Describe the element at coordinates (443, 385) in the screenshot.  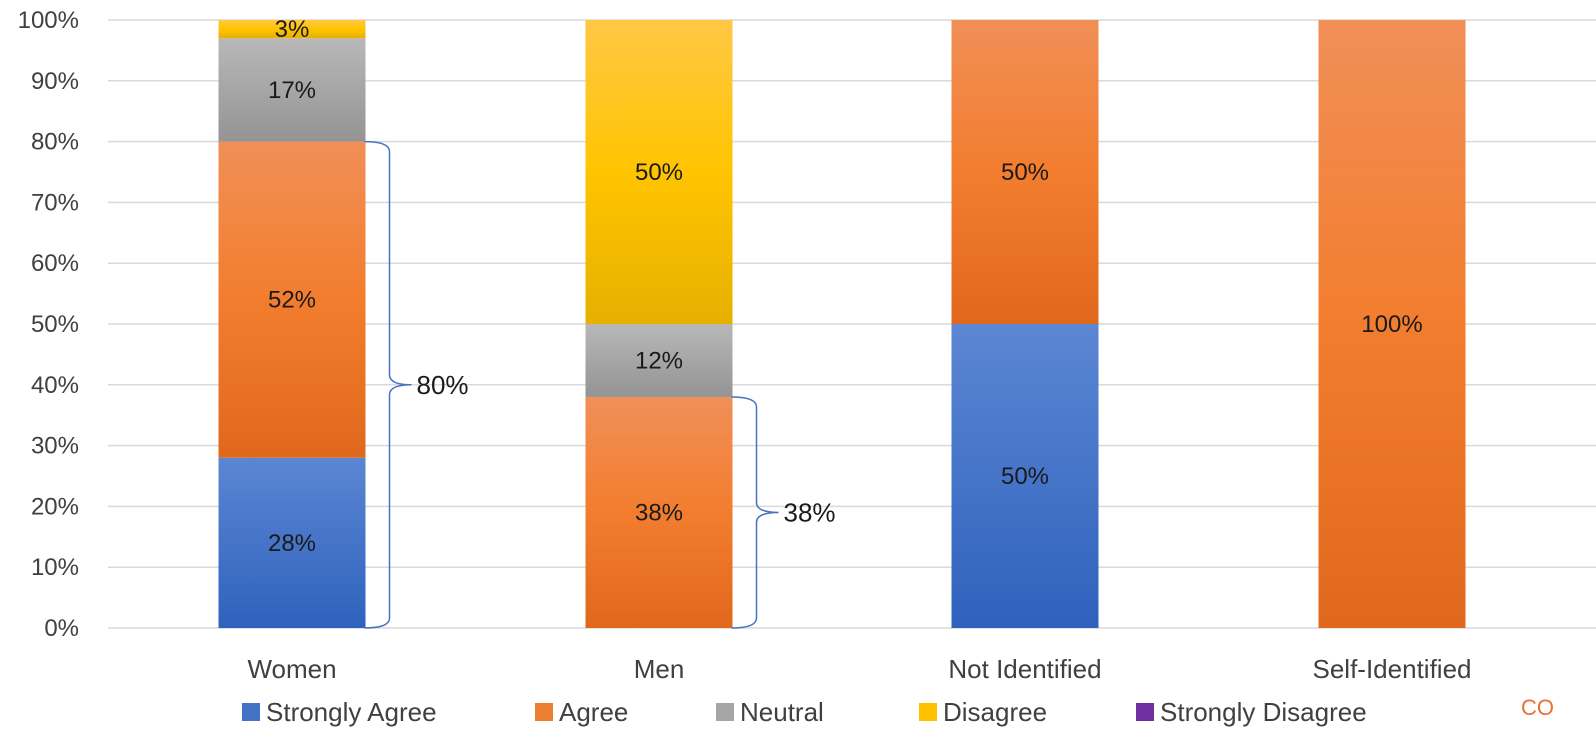
I see `annotation-label: 80%` at that location.